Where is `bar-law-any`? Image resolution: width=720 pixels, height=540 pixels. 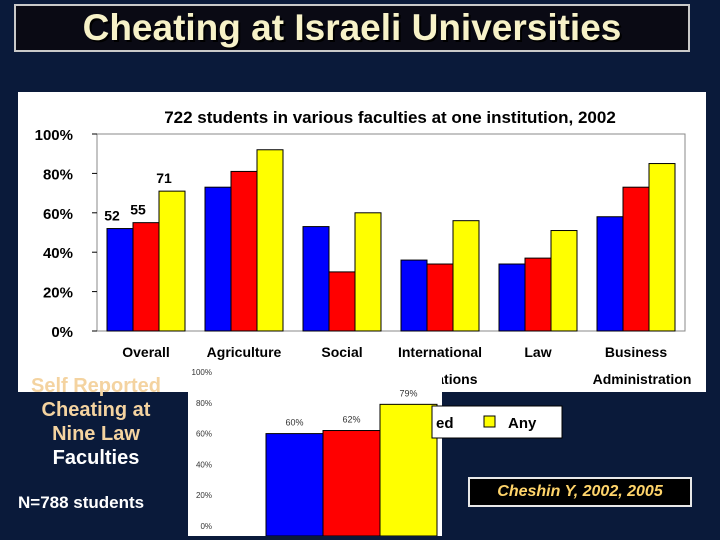 bar-law-any is located at coordinates (564, 281).